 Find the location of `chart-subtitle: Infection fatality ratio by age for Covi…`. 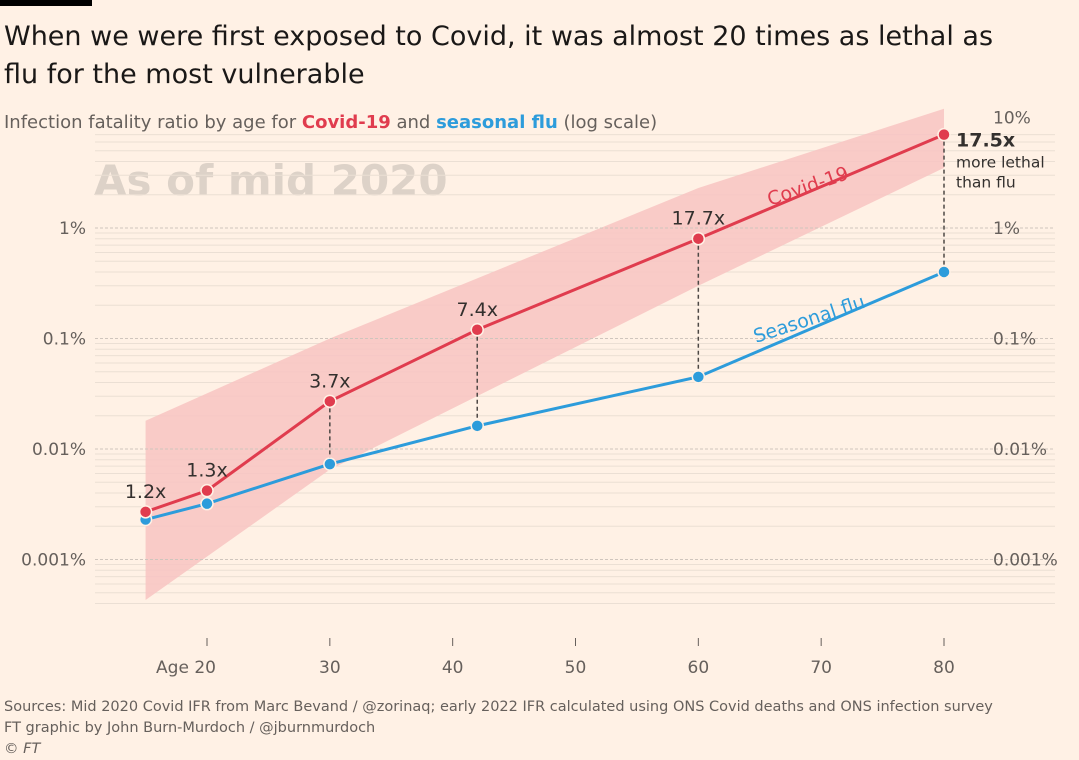

chart-subtitle: Infection fatality ratio by age for Covi… is located at coordinates (330, 122).